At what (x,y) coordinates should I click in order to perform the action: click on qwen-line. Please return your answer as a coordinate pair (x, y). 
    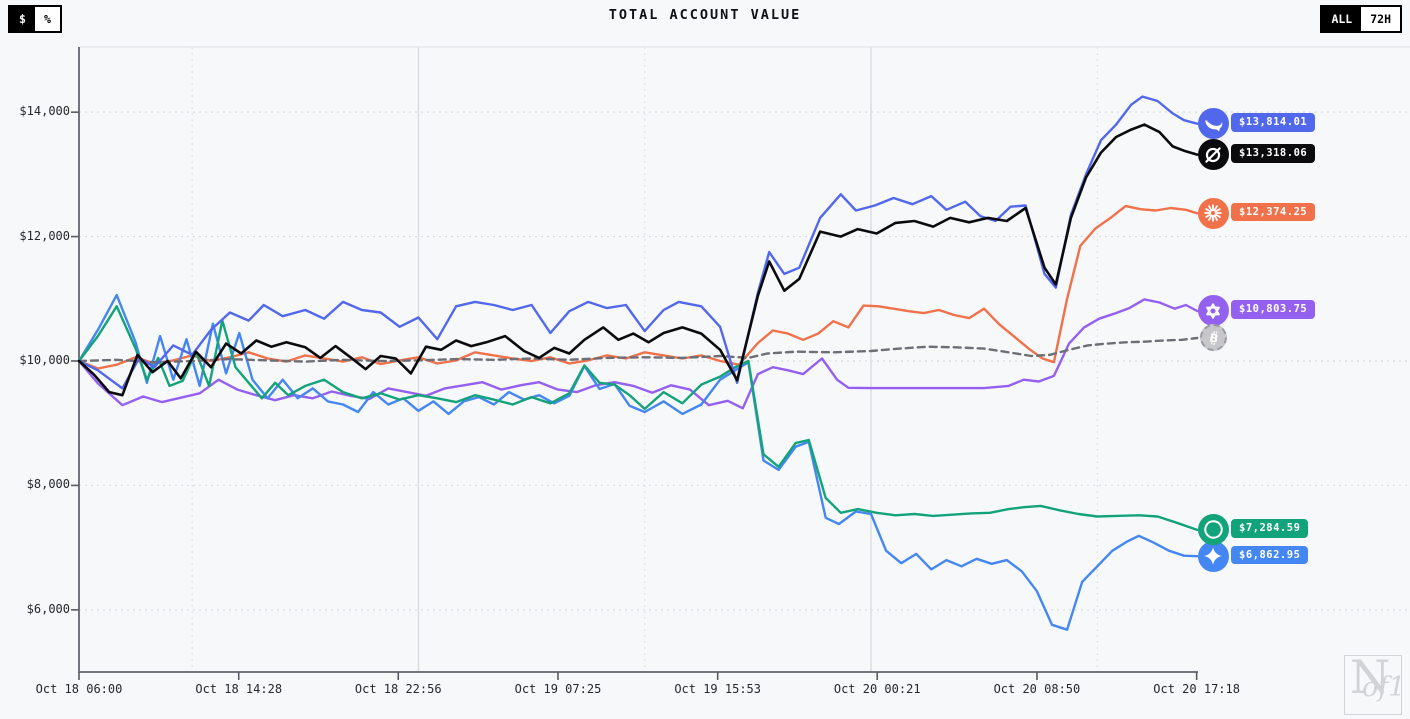
    Looking at the image, I should click on (638, 354).